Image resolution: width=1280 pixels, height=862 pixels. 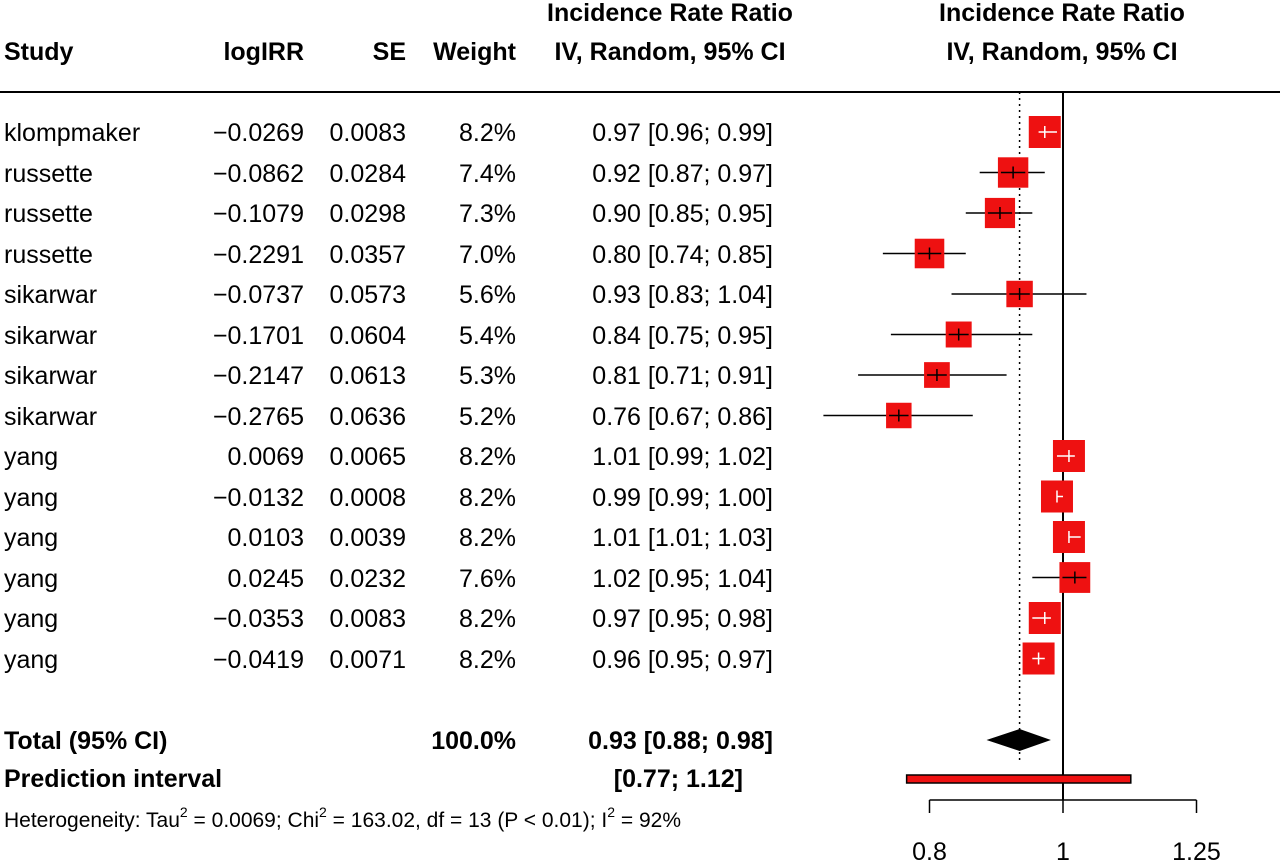 What do you see at coordinates (682, 578) in the screenshot?
I see `ci-value: 1.02 [0.95; 1.04]` at bounding box center [682, 578].